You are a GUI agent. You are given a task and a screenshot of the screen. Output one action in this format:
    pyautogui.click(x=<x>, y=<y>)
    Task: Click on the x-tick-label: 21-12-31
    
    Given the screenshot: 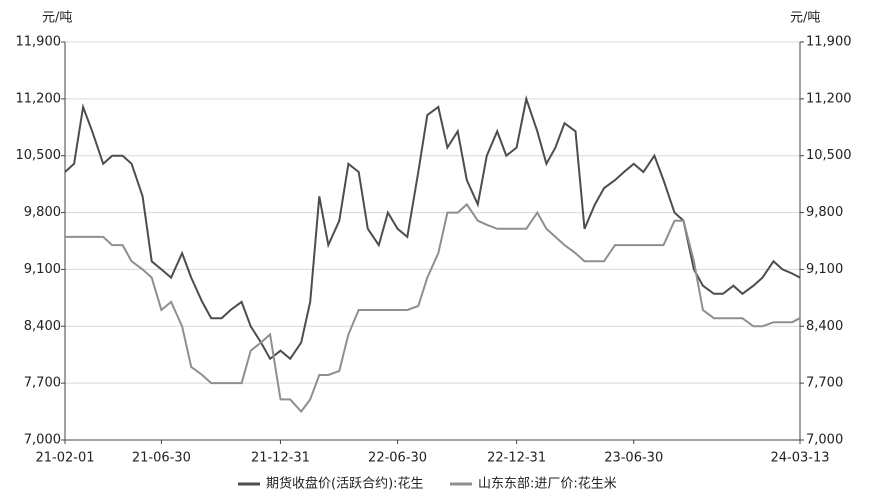 What is the action you would take?
    pyautogui.click(x=280, y=458)
    